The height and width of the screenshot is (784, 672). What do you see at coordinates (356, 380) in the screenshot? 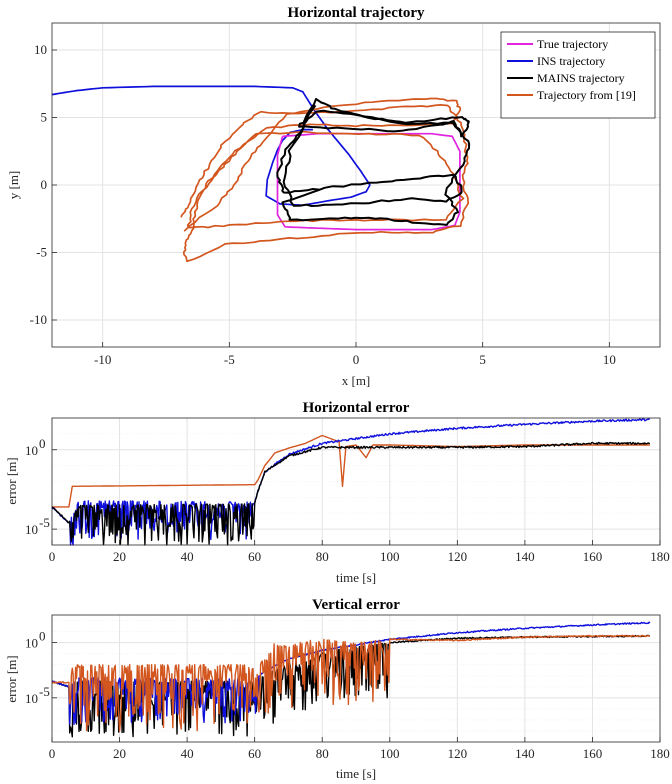
I see `trajectory-xlabel: x [m]` at bounding box center [356, 380].